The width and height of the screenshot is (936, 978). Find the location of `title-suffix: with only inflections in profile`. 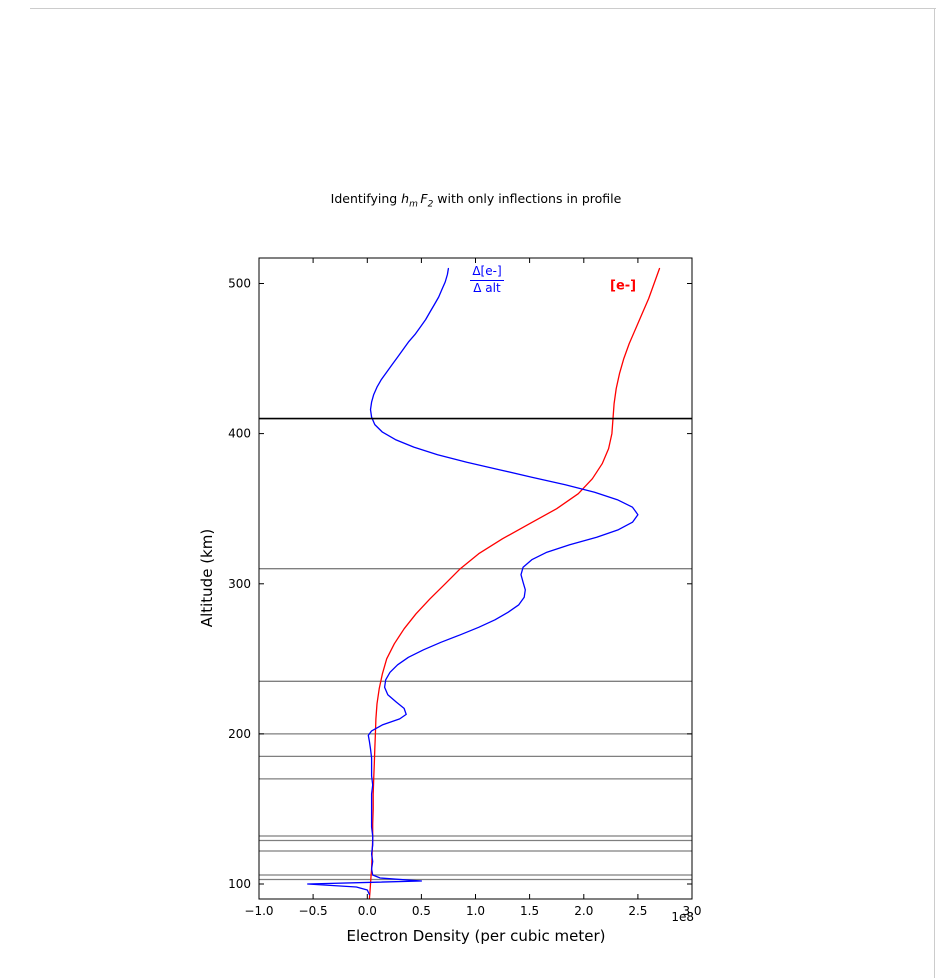

title-suffix: with only inflections in profile is located at coordinates (527, 198).